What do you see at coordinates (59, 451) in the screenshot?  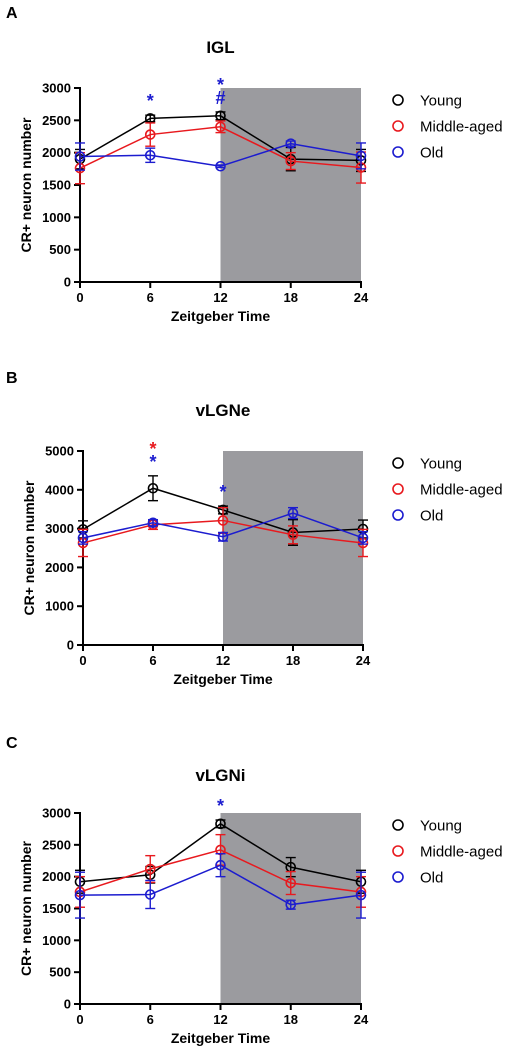 I see `y-tick-label: 5000` at bounding box center [59, 451].